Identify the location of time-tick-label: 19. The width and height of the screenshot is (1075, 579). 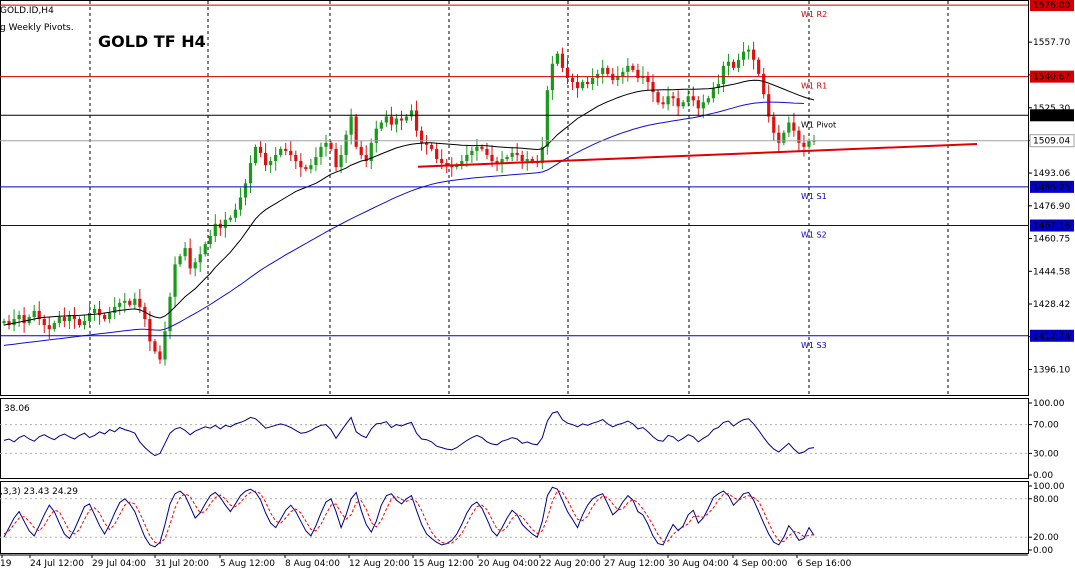
(6, 564).